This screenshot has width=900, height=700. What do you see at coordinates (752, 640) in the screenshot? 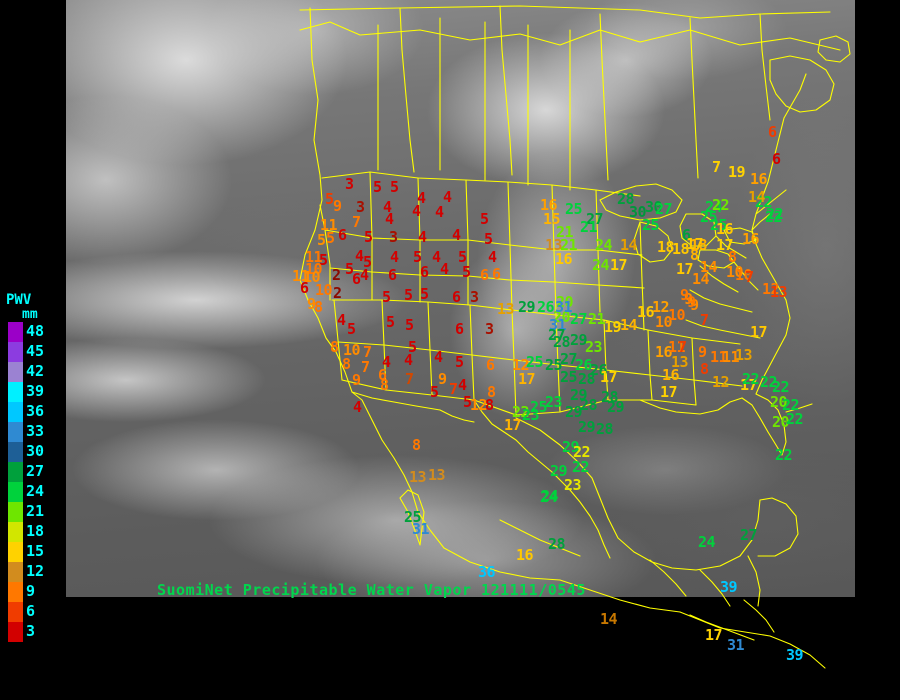
I see `central-america-coast` at bounding box center [752, 640].